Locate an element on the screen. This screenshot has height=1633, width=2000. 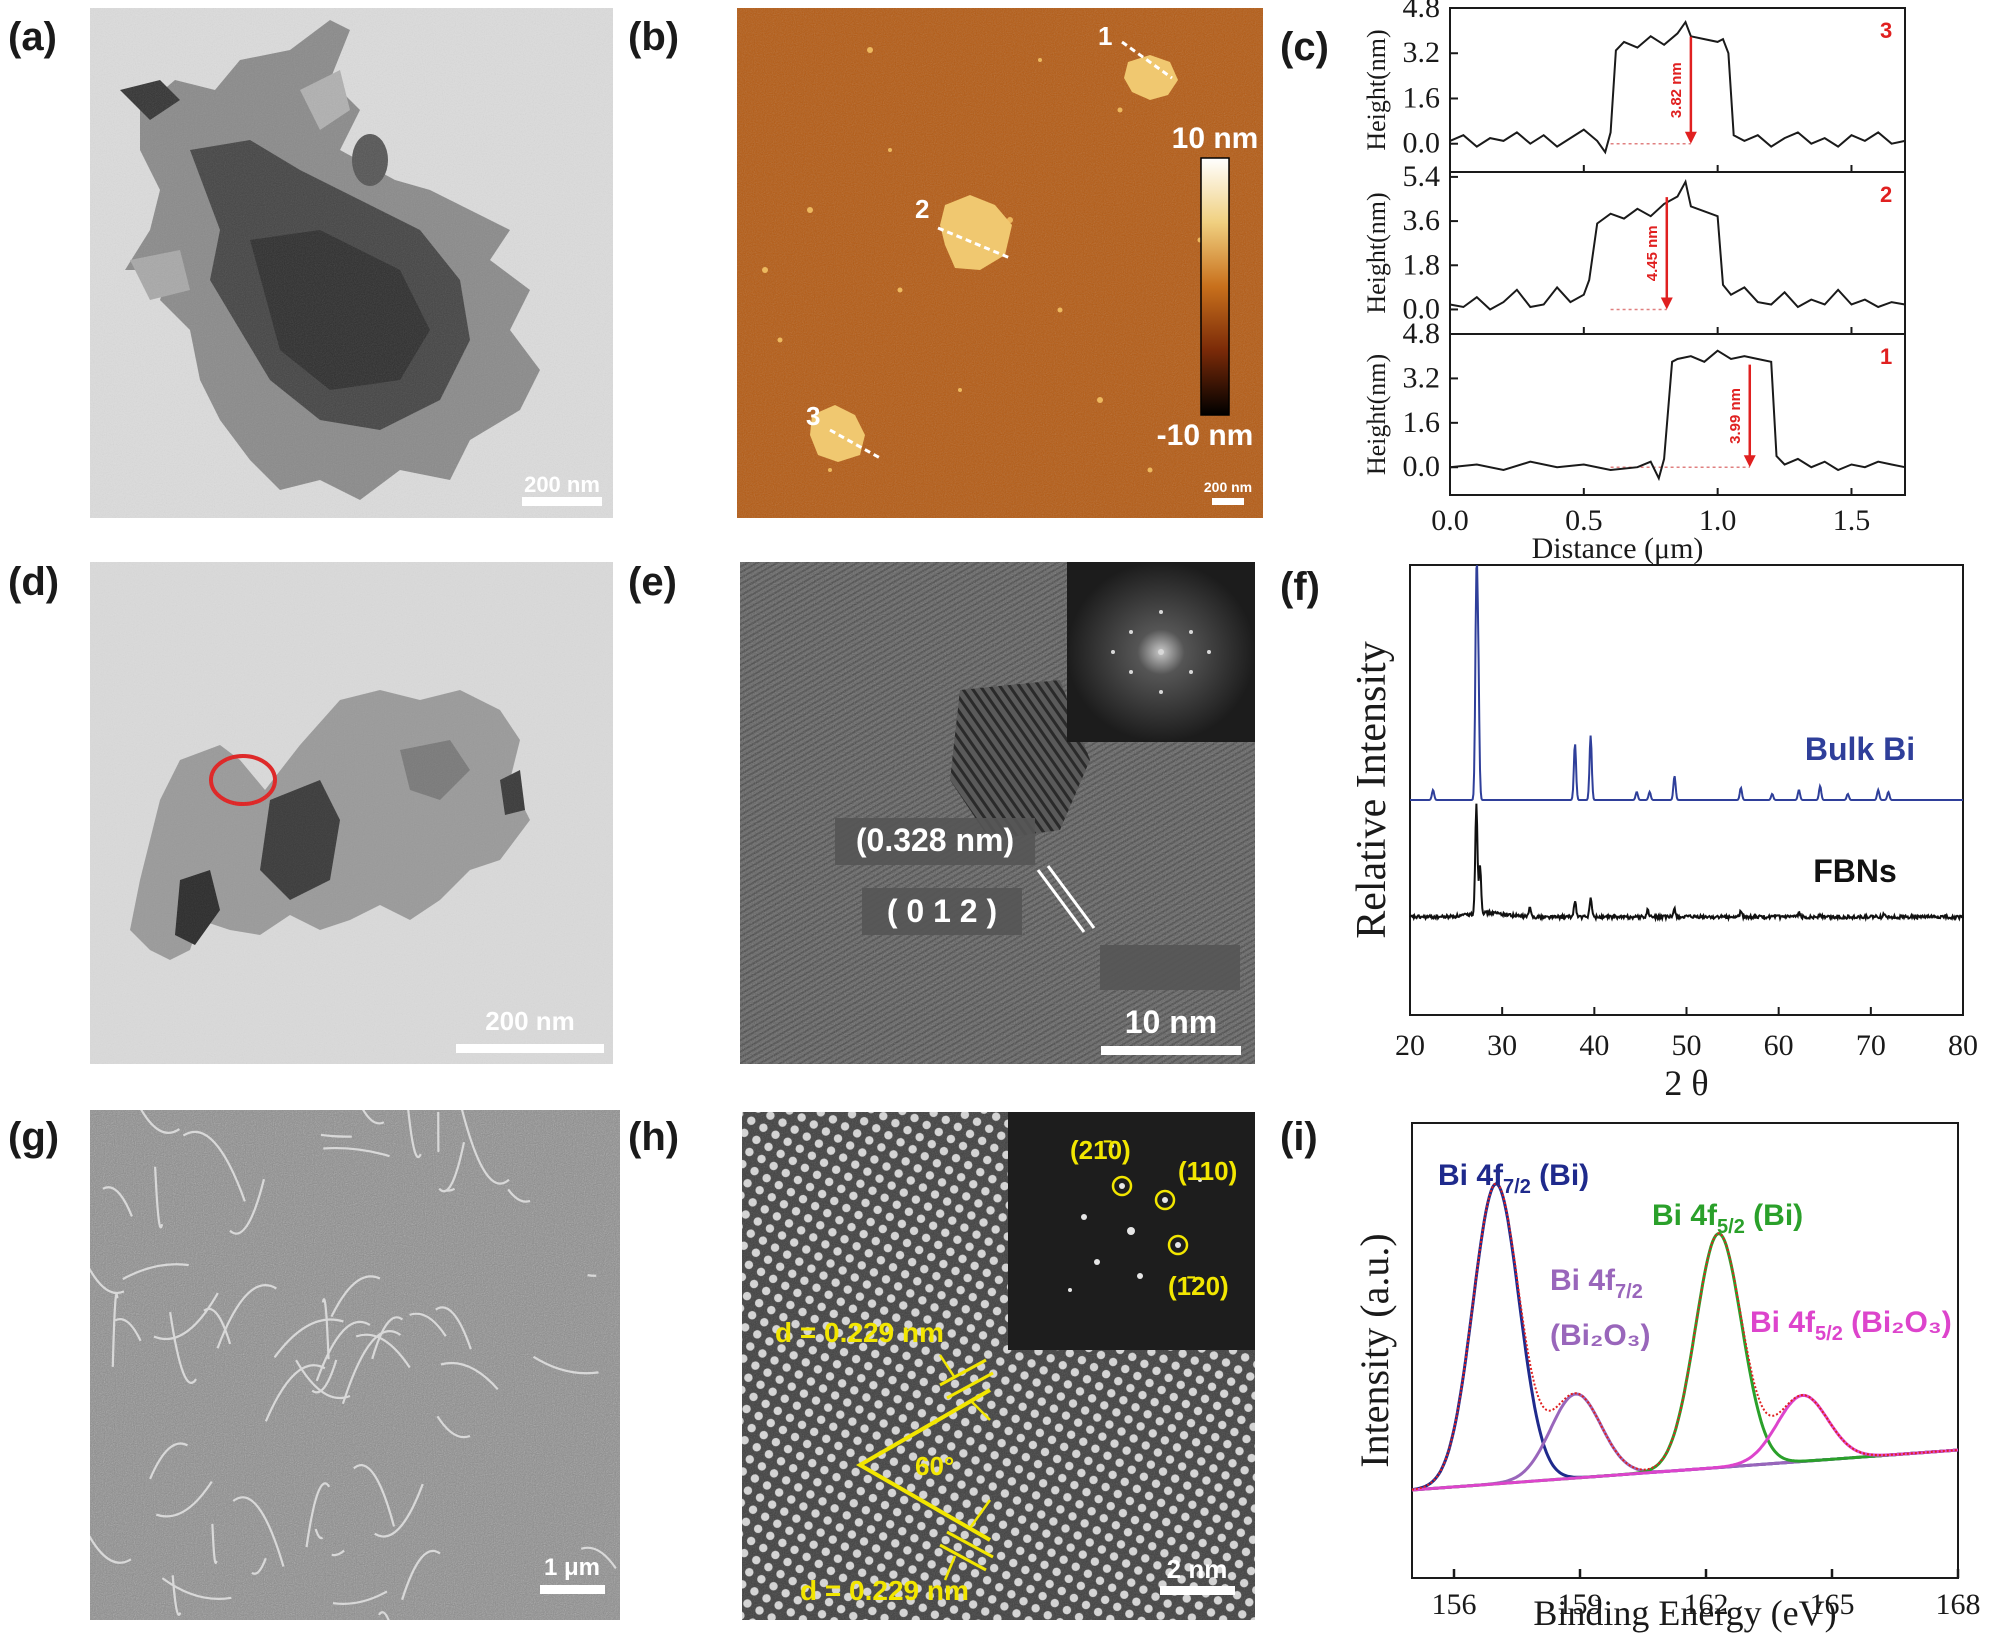
x-tick-label: 30 is located at coordinates (1502, 1045).